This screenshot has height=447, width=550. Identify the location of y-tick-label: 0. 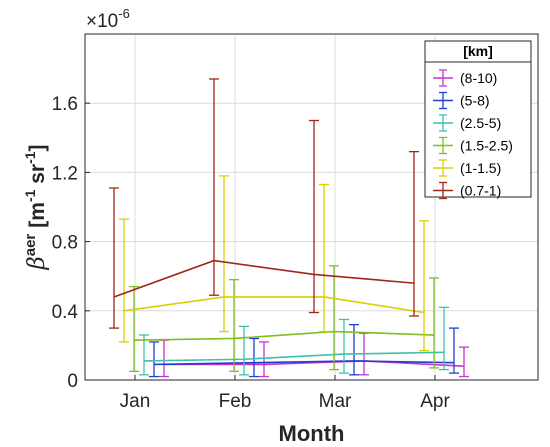
(72, 381).